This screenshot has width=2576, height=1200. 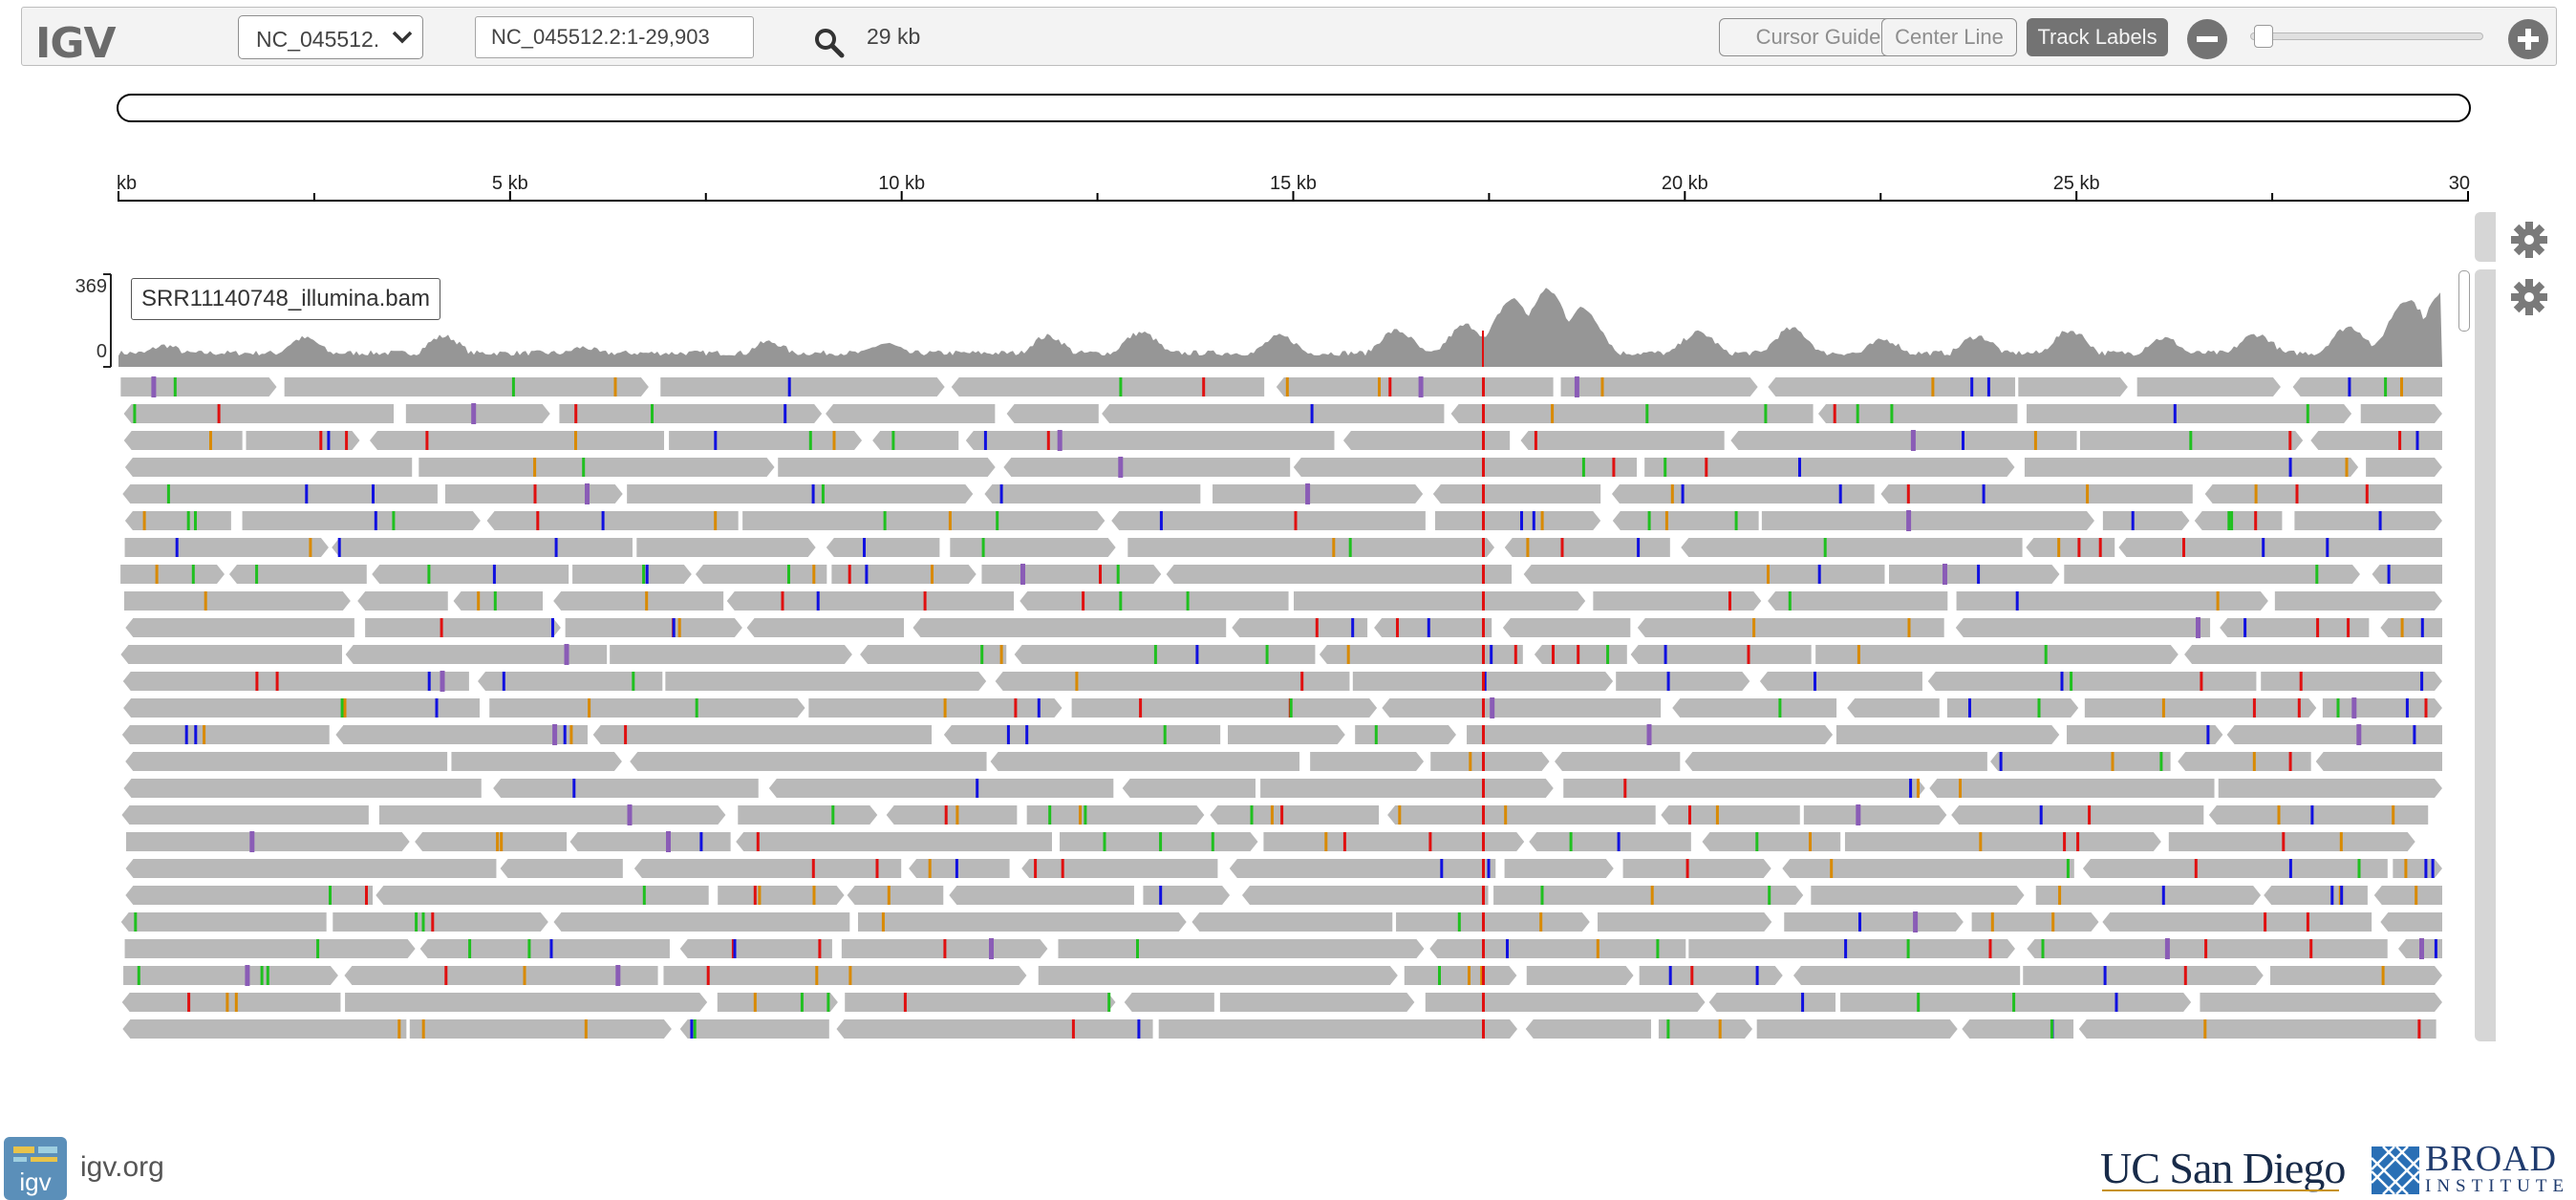 I want to click on coverage-area, so click(x=1280, y=327).